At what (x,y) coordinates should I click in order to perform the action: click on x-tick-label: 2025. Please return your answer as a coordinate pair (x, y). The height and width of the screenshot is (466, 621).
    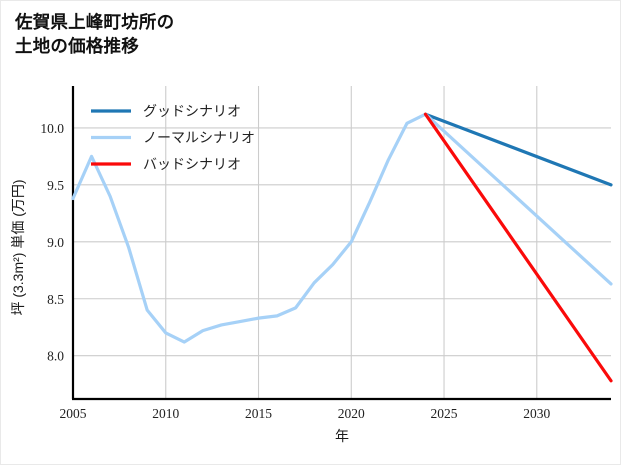
    Looking at the image, I should click on (444, 413).